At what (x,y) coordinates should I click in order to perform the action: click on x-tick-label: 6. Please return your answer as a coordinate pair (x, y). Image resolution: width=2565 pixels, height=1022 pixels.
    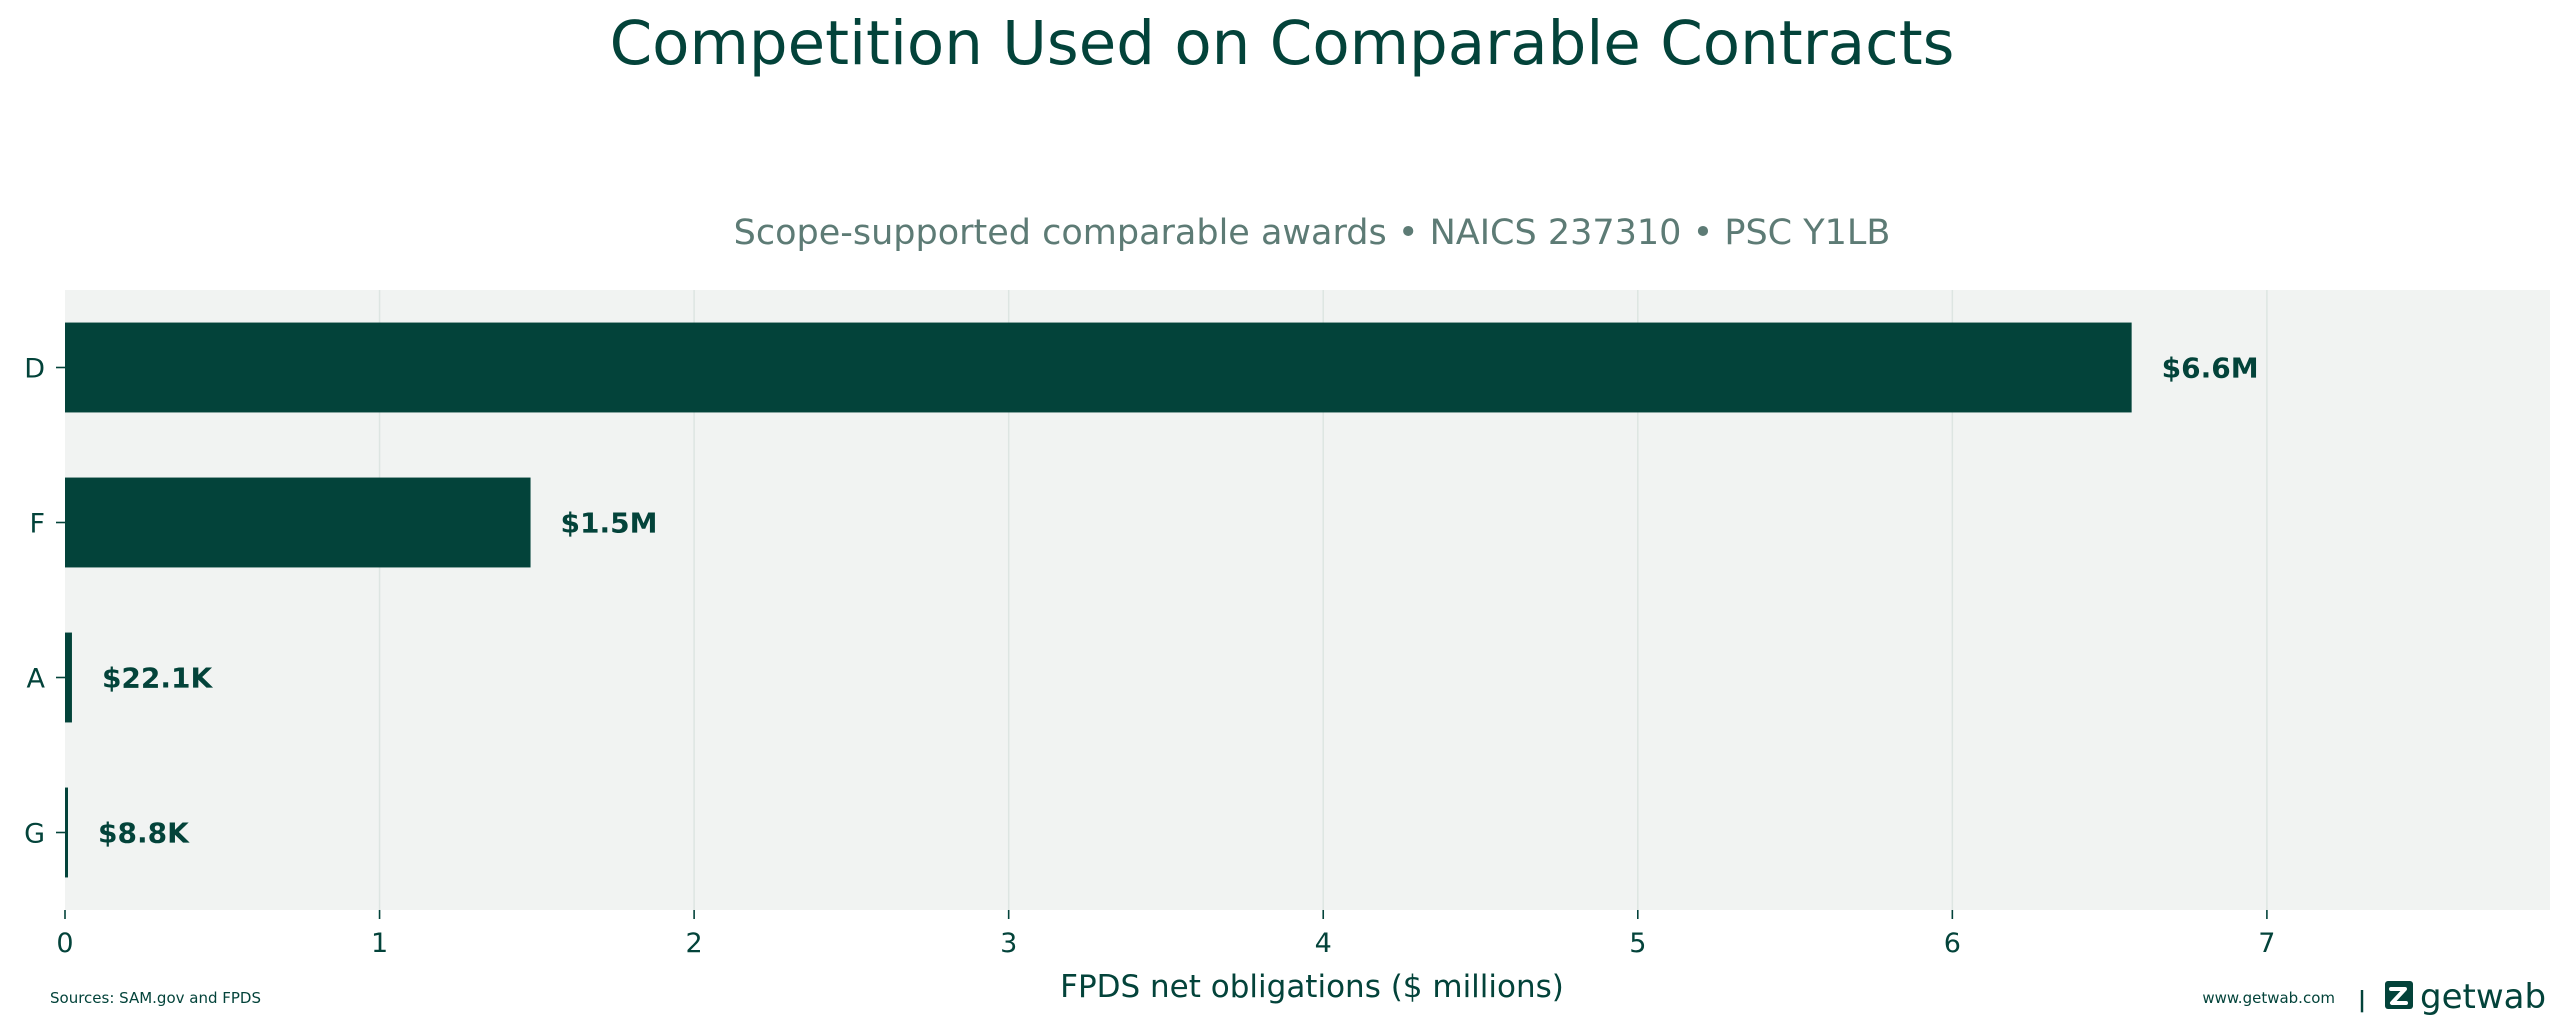
    Looking at the image, I should click on (1952, 943).